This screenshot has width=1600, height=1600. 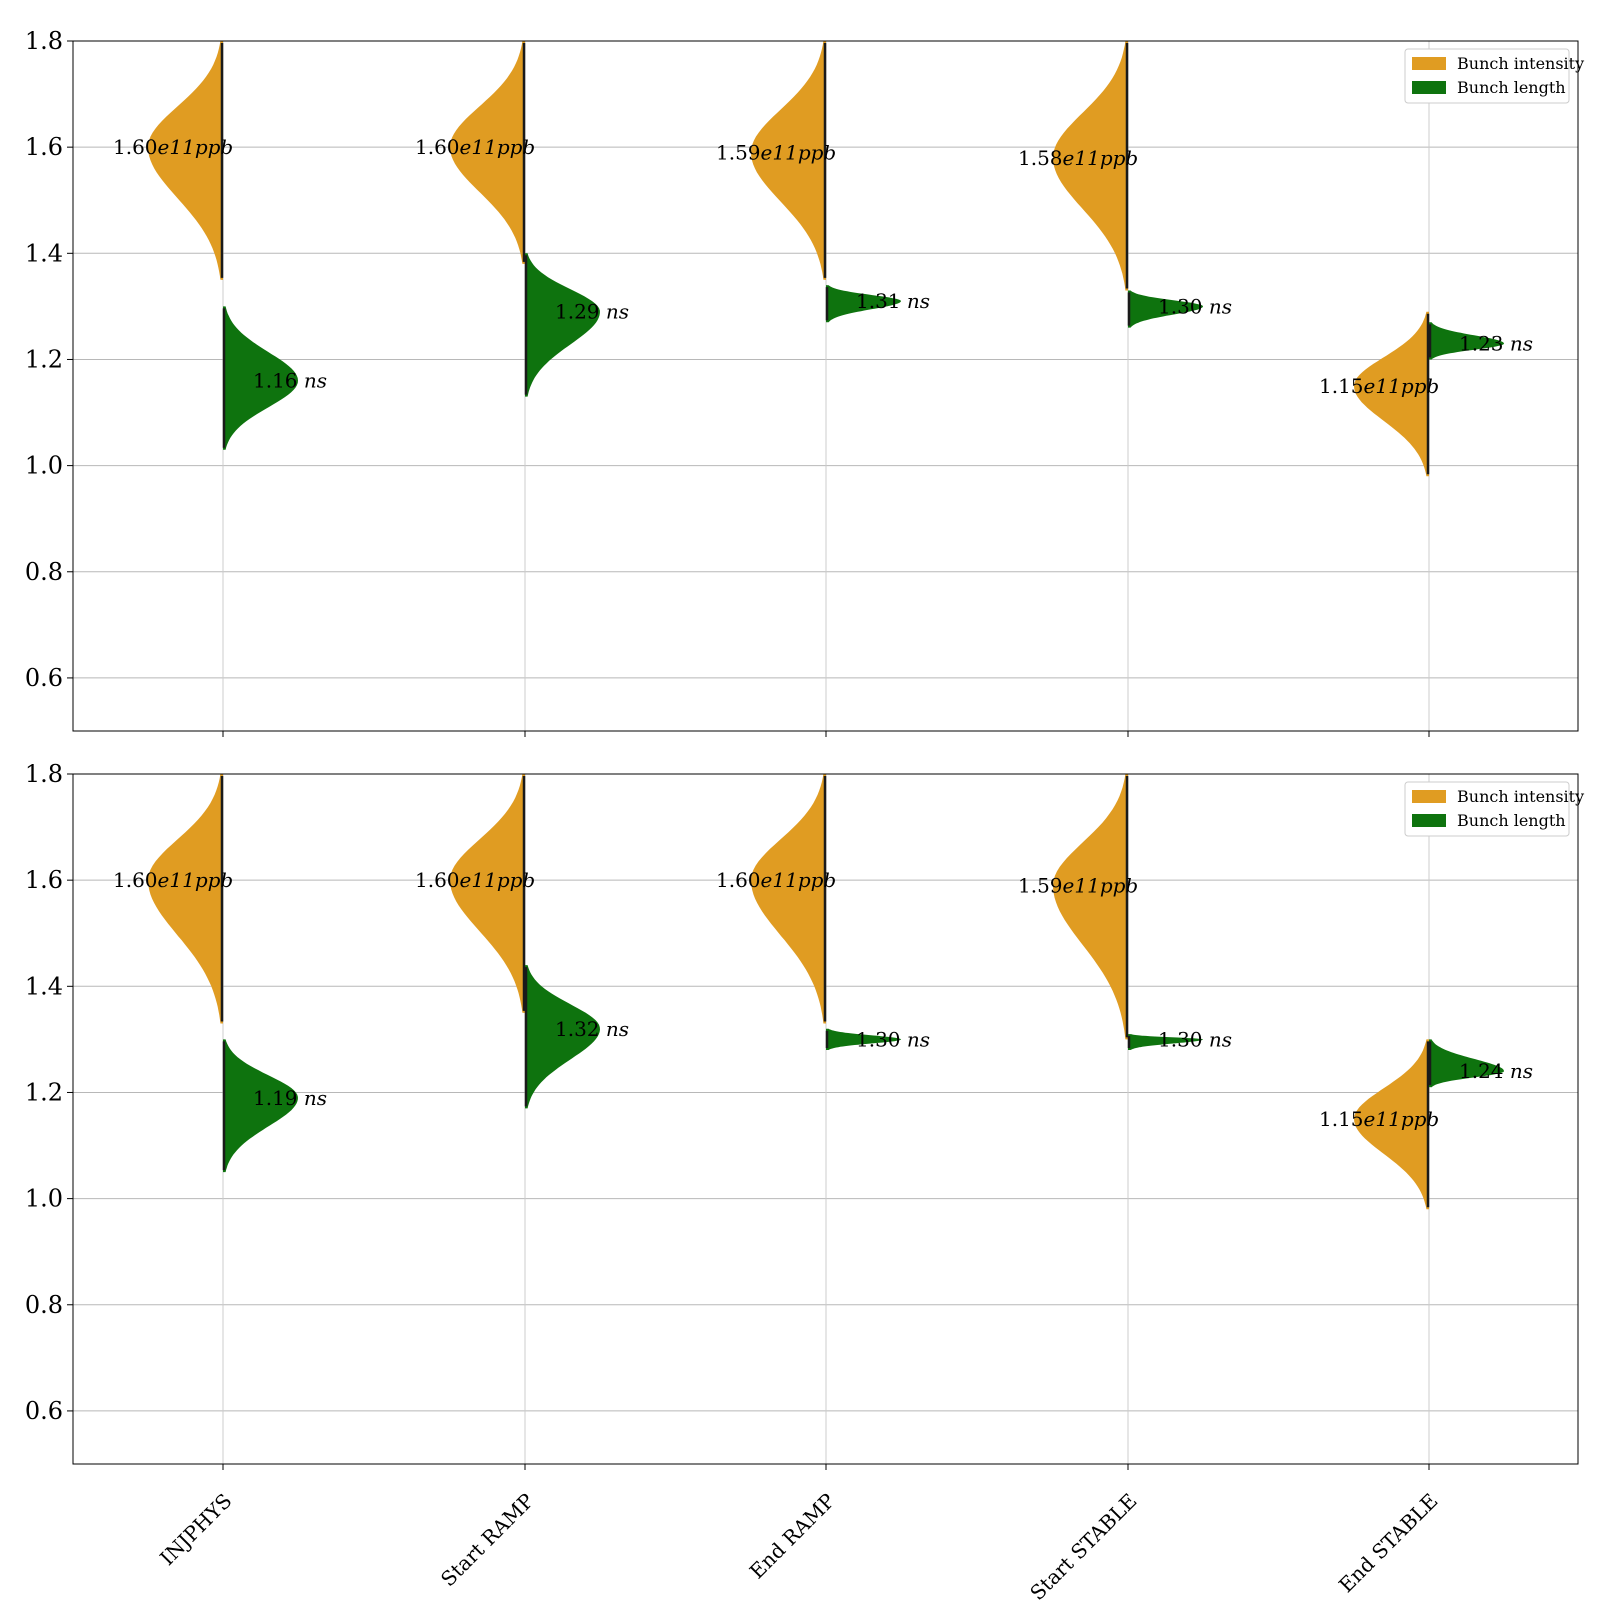 What do you see at coordinates (1078, 158) in the screenshot?
I see `median-label: 1.58e11ppb` at bounding box center [1078, 158].